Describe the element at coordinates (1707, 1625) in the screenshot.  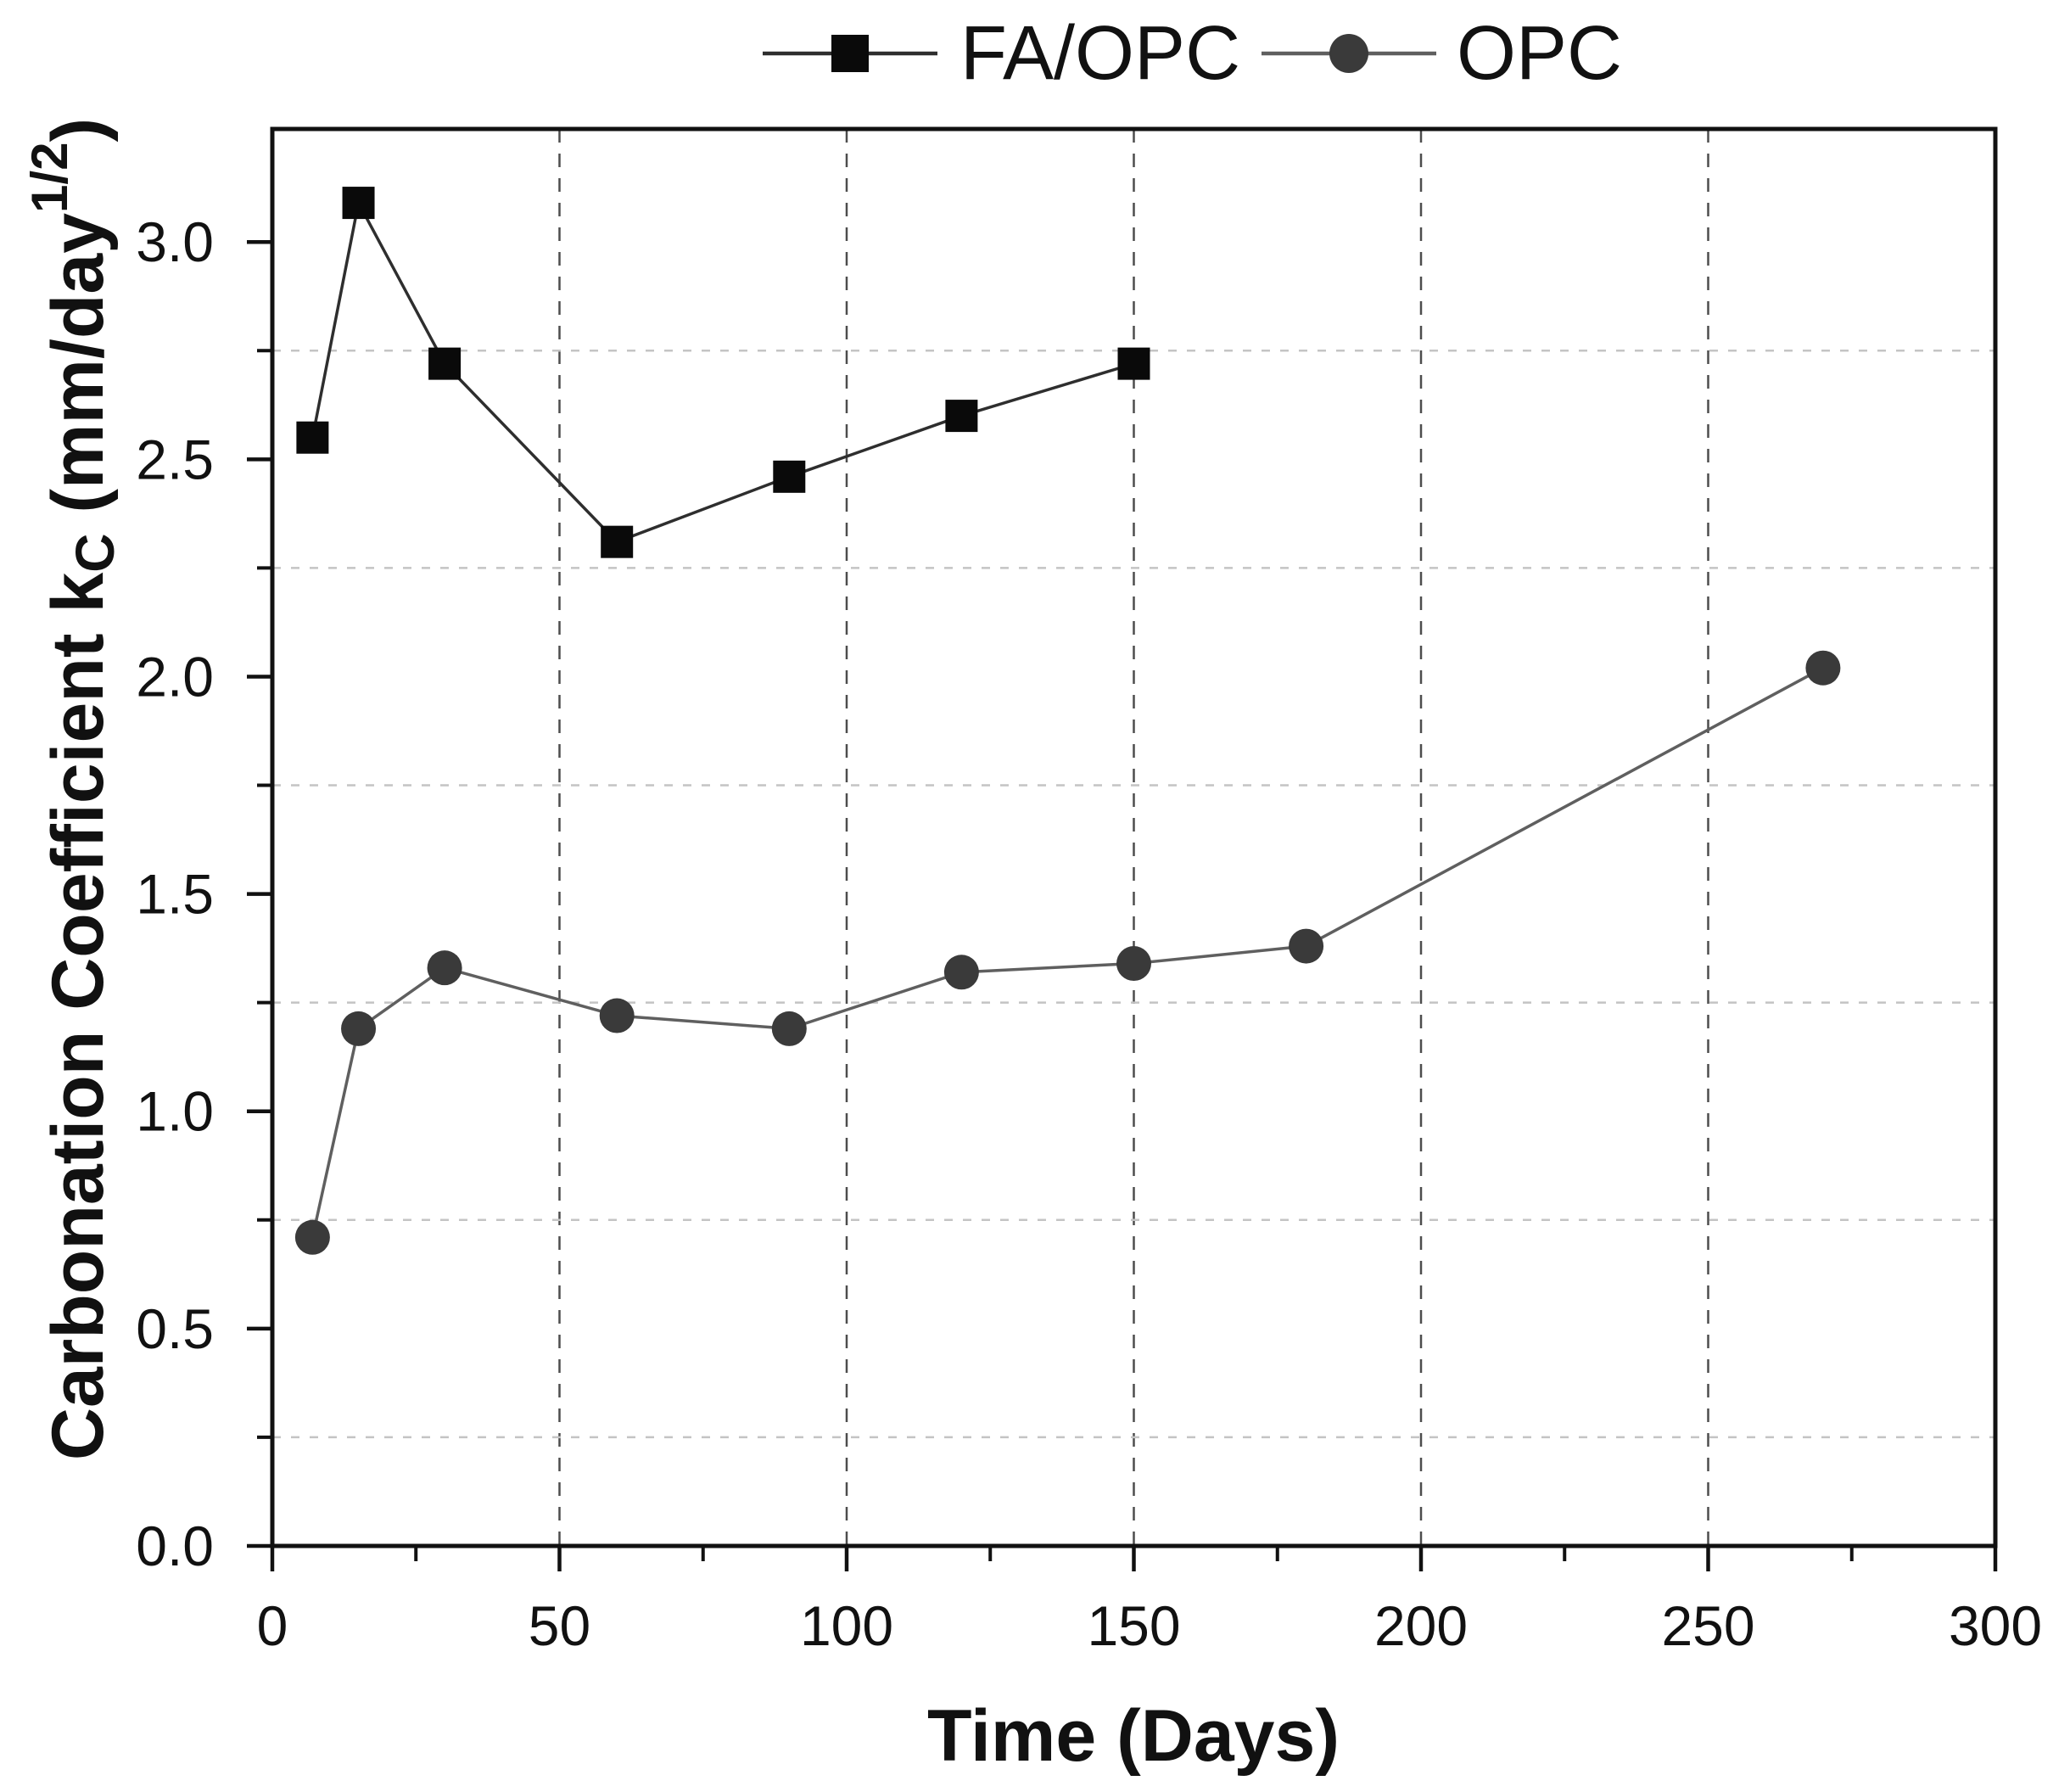
I see `x-tick-label: 250` at that location.